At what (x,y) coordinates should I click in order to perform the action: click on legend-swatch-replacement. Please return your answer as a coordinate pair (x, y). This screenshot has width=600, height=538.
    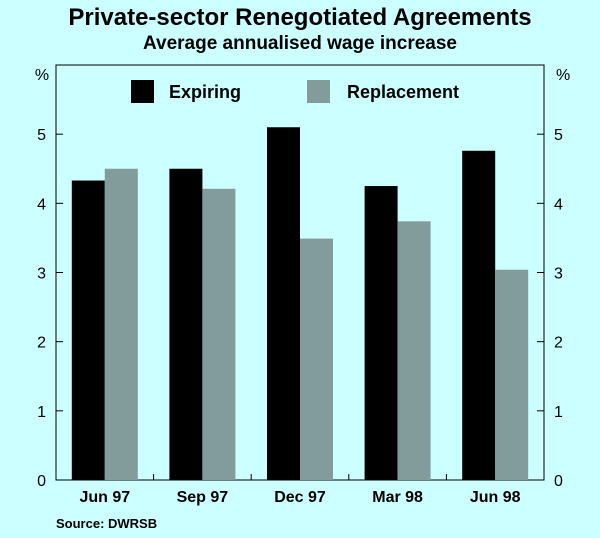
    Looking at the image, I should click on (318, 91).